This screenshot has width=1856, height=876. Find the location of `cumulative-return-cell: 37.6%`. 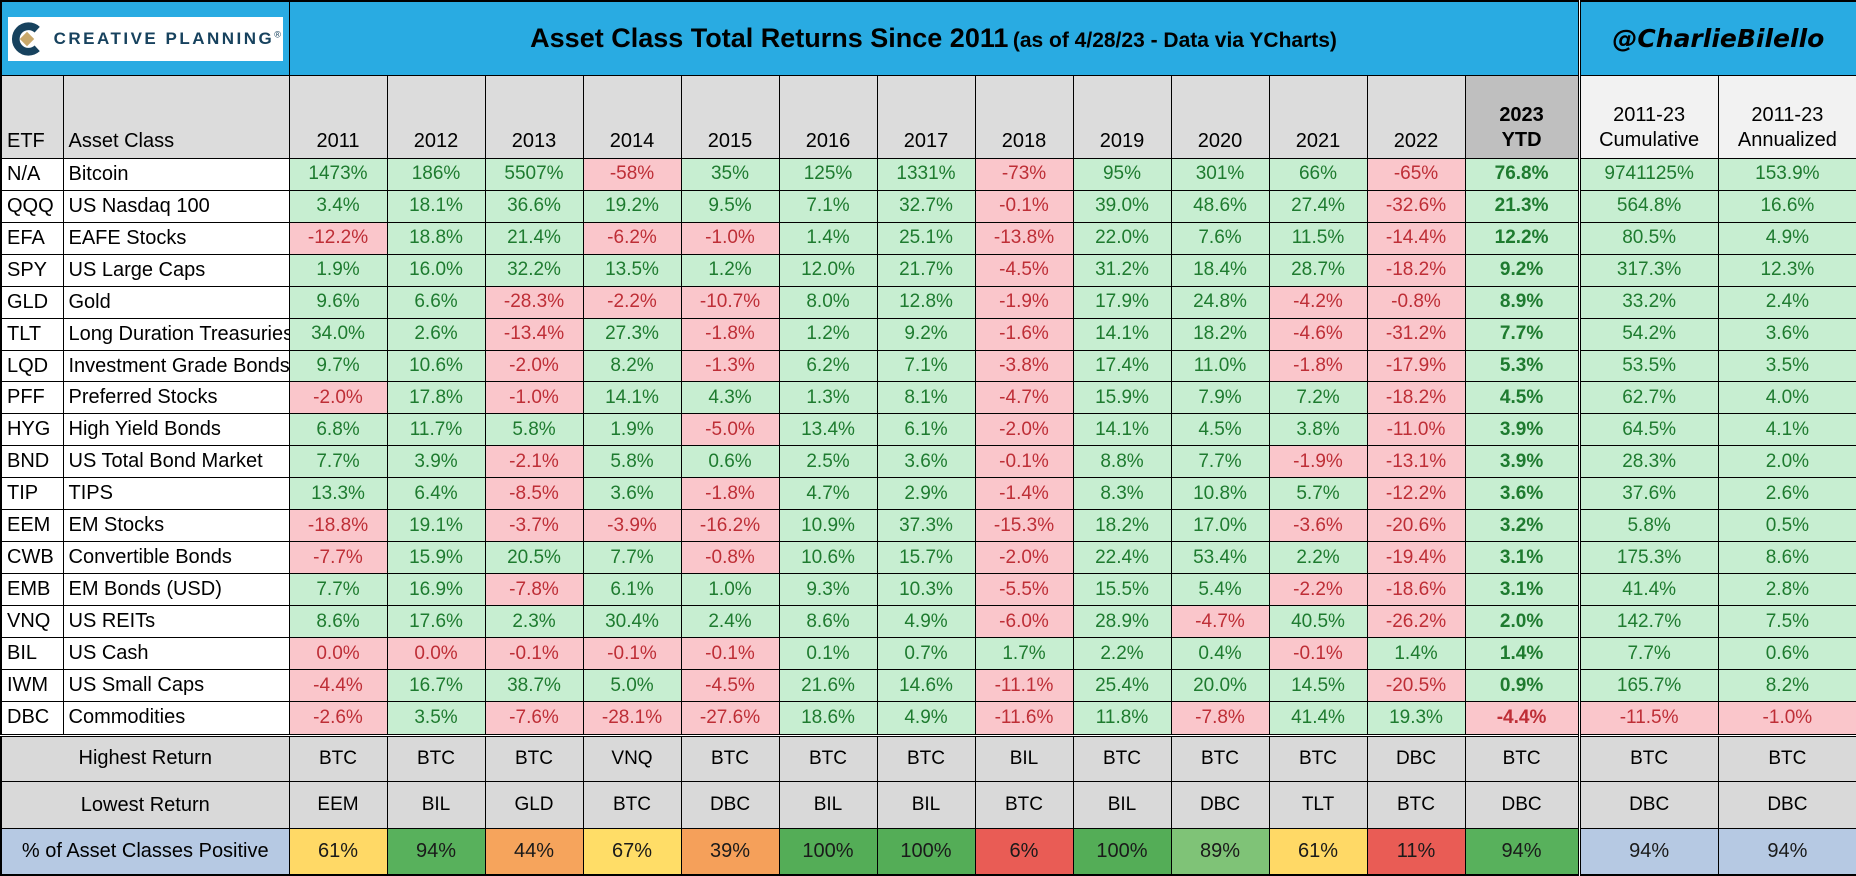

cumulative-return-cell: 37.6% is located at coordinates (1648, 494).